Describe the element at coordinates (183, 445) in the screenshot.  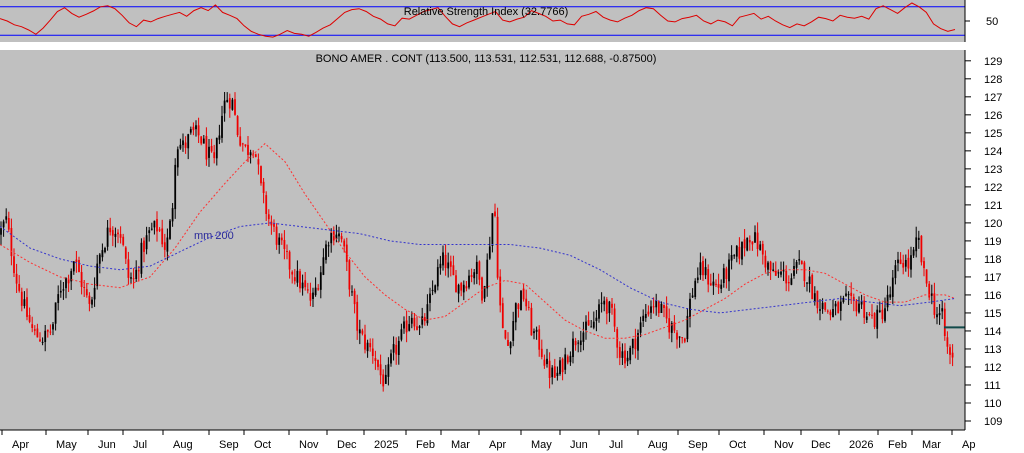
I see `x-tick-label: Aug` at that location.